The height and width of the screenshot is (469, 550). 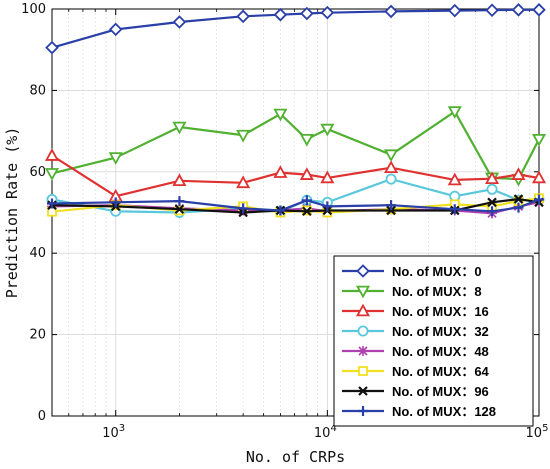 What do you see at coordinates (42, 416) in the screenshot?
I see `y-tick-label: 0` at bounding box center [42, 416].